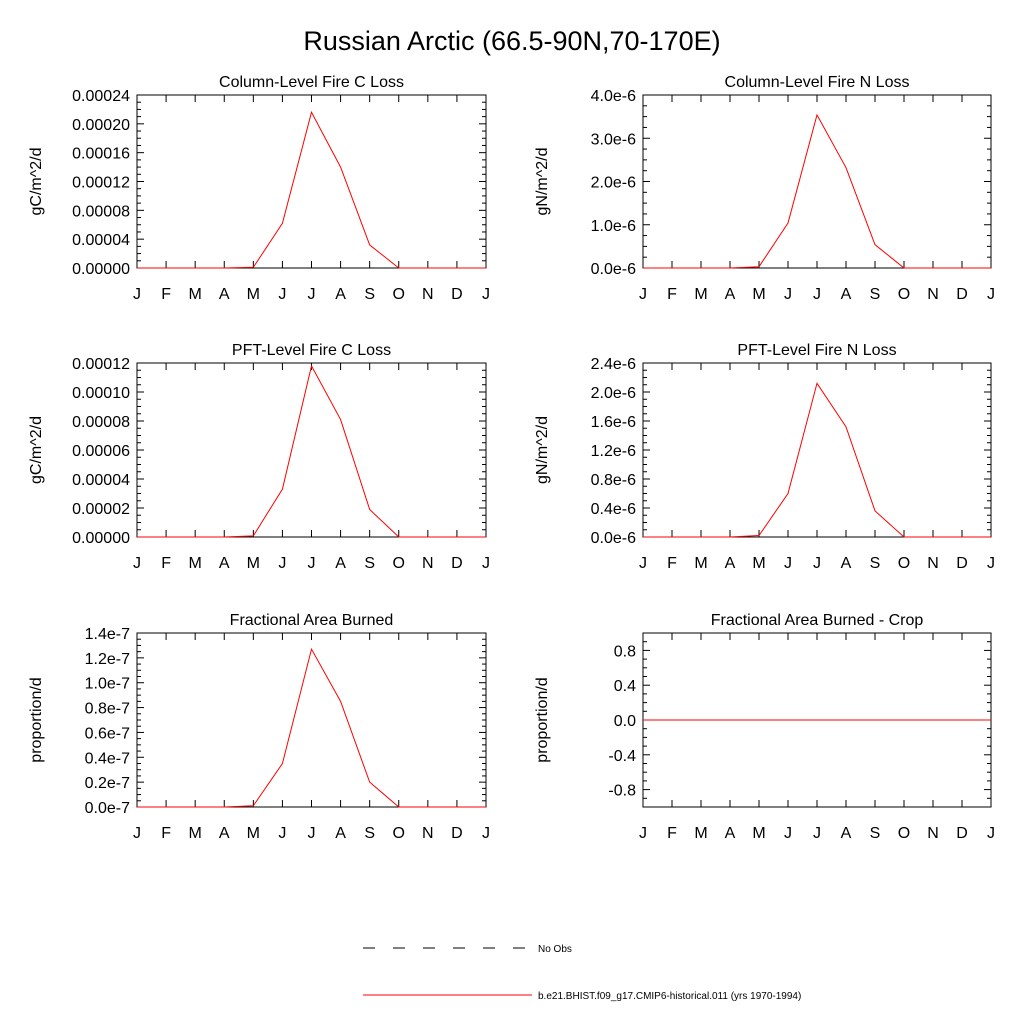 This screenshot has height=1024, width=1024. I want to click on panel-title: PFT-Level Fire N Loss, so click(816, 350).